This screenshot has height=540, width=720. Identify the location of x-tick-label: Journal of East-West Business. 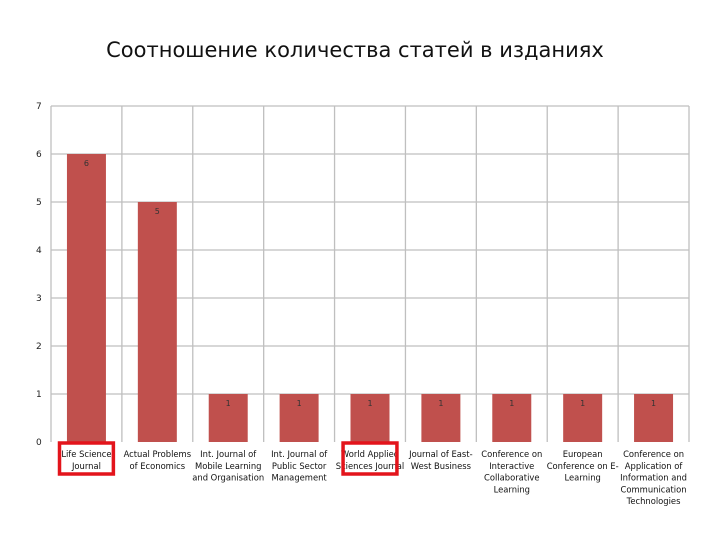
(440, 460).